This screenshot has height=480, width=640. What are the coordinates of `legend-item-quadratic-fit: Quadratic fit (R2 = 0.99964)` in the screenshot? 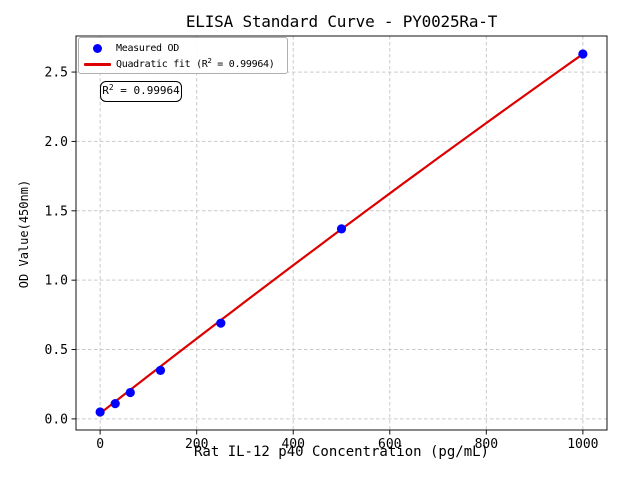 It's located at (183, 64).